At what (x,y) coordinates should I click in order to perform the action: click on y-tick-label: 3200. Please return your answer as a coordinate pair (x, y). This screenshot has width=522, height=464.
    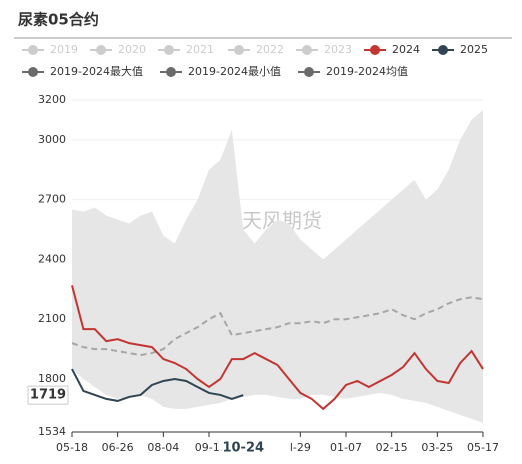
    Looking at the image, I should click on (52, 99).